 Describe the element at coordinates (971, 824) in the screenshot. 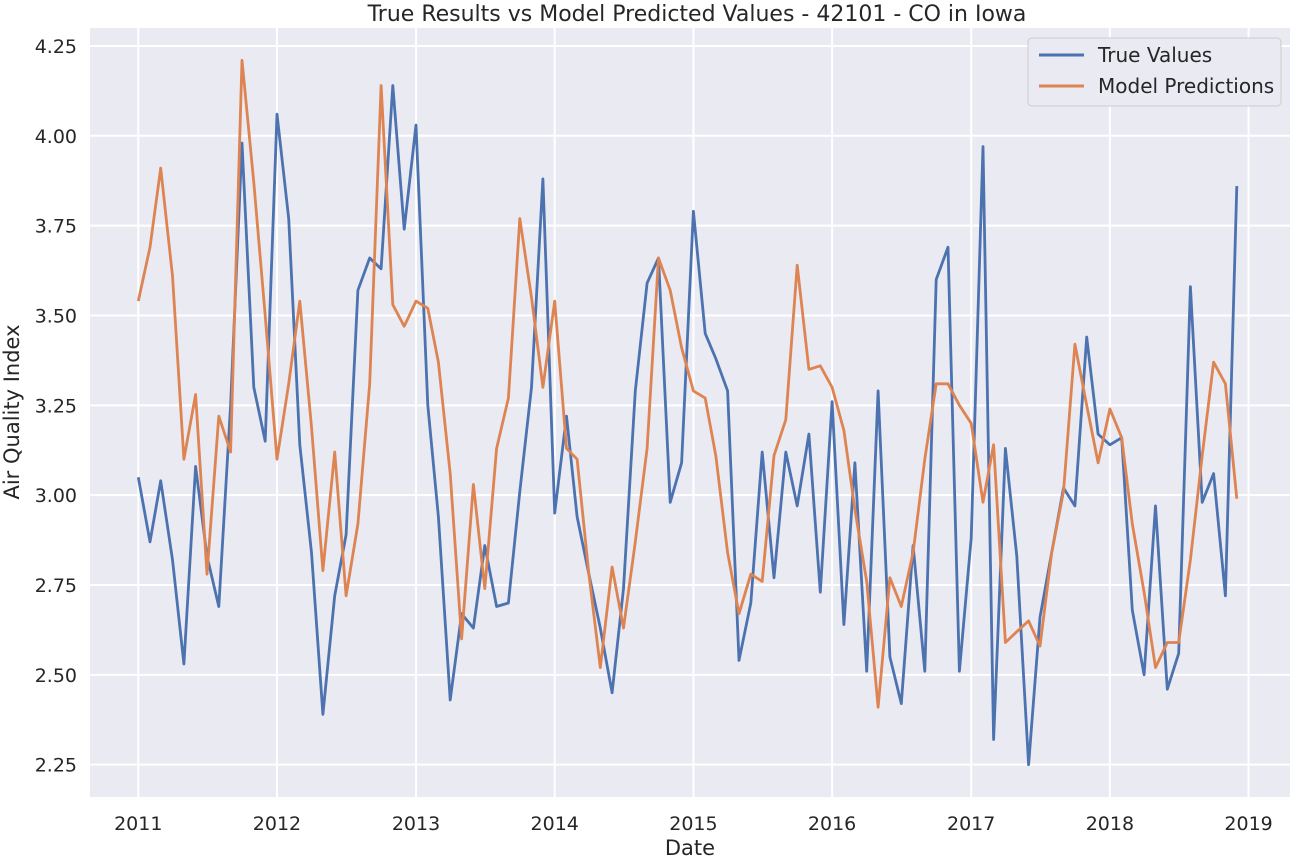

I see `x-tick-label: 2017` at that location.